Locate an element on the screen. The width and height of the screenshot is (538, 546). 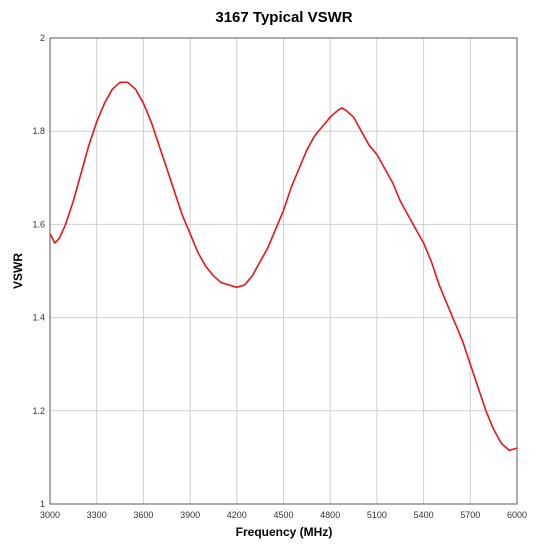
chart-title: 3167 Typical VSWR is located at coordinates (283, 17).